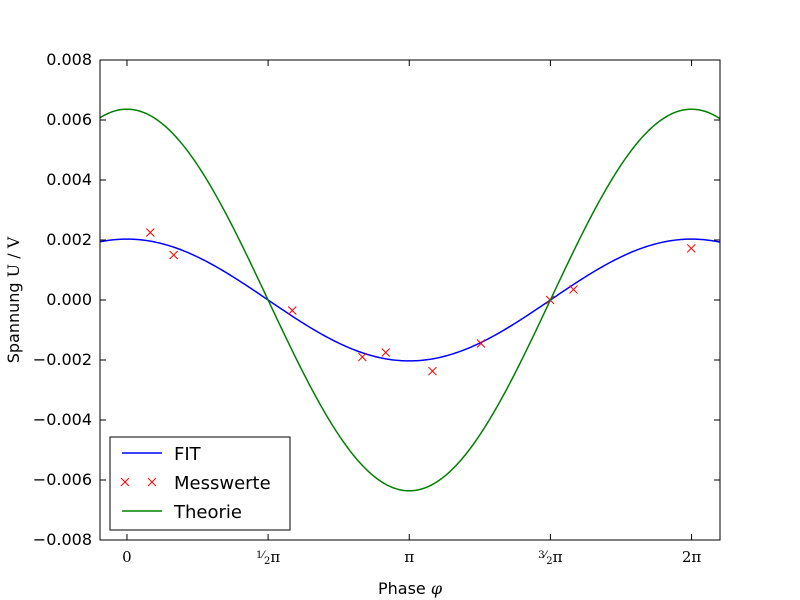  Describe the element at coordinates (13, 320) in the screenshot. I see `y-axis-label-text: Spannung` at that location.